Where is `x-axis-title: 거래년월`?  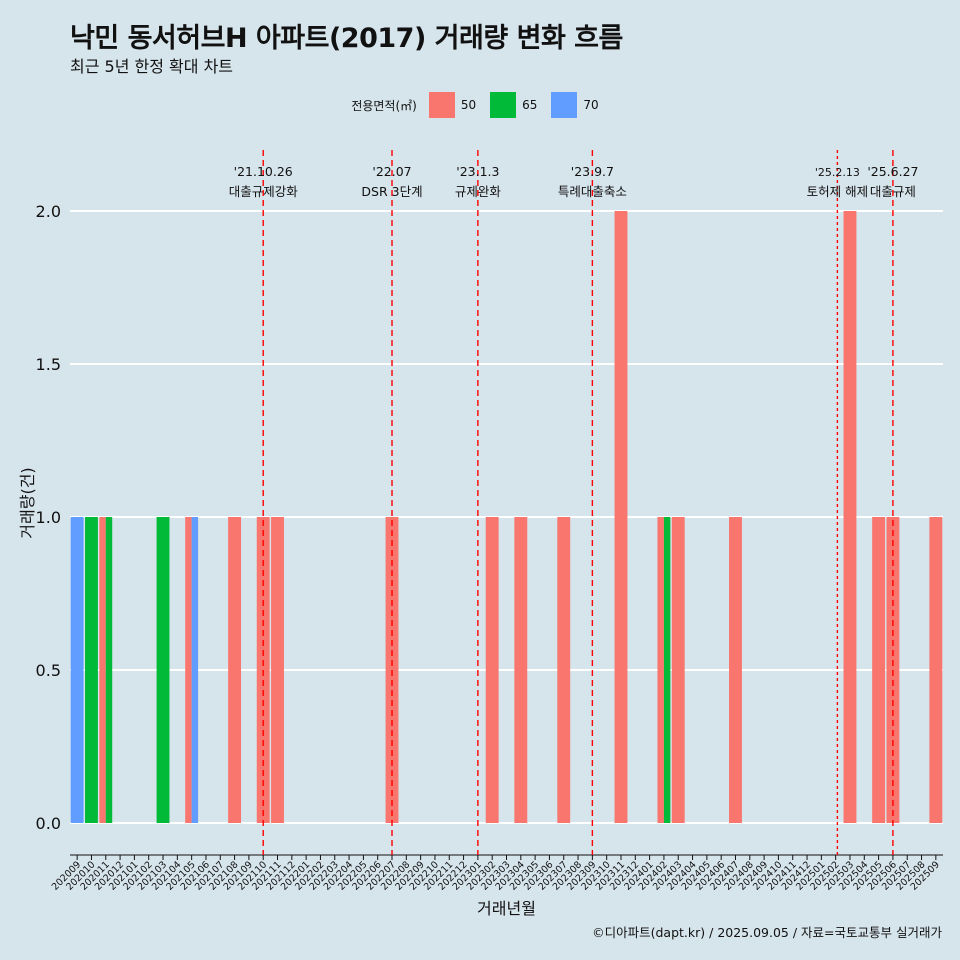
x-axis-title: 거래년월 is located at coordinates (506, 908).